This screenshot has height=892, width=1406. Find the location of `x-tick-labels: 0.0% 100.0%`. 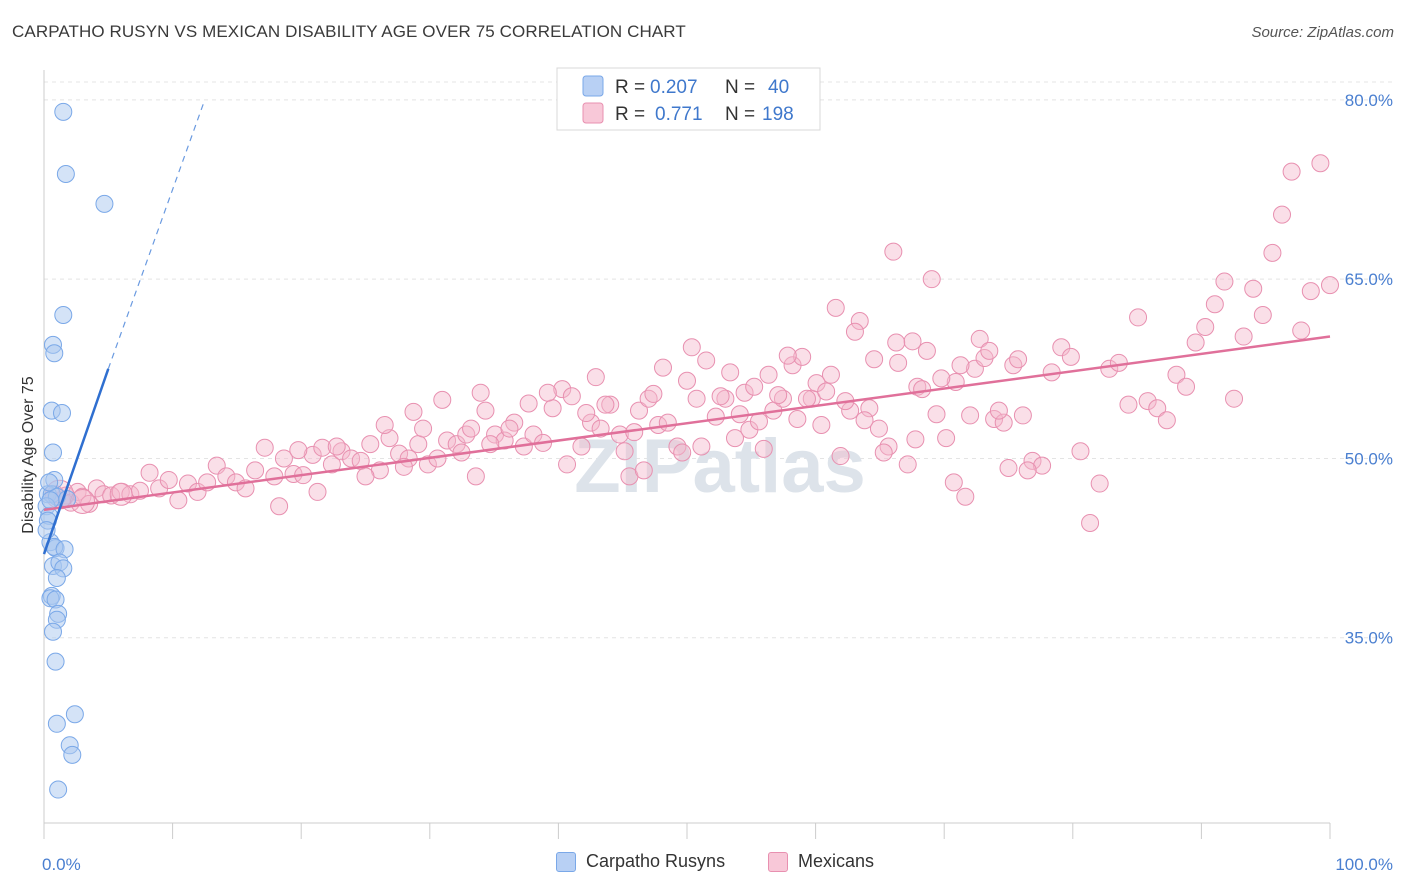

x-tick-labels: 0.0% 100.0% is located at coordinates (717, 864).